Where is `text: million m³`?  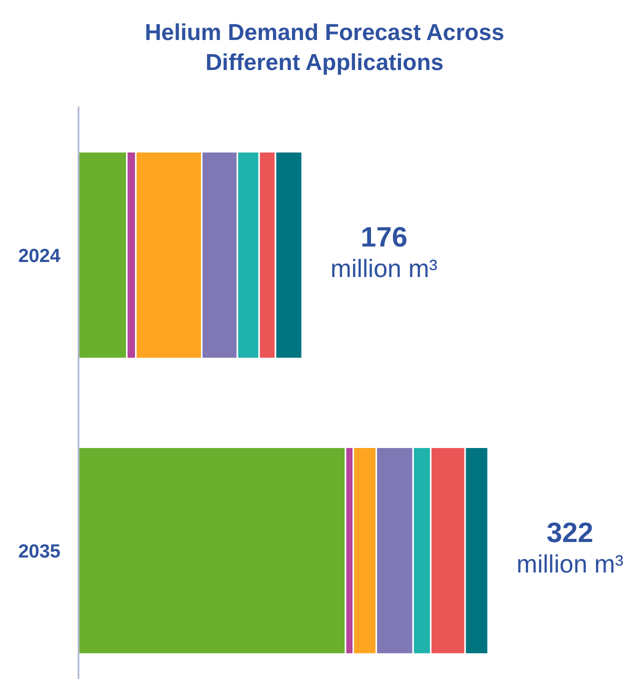
text: million m³ is located at coordinates (570, 564).